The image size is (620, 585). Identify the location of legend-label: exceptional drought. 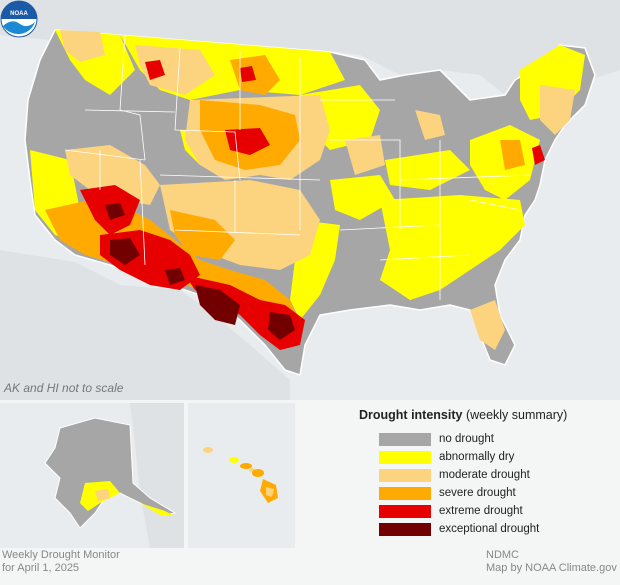
(489, 529).